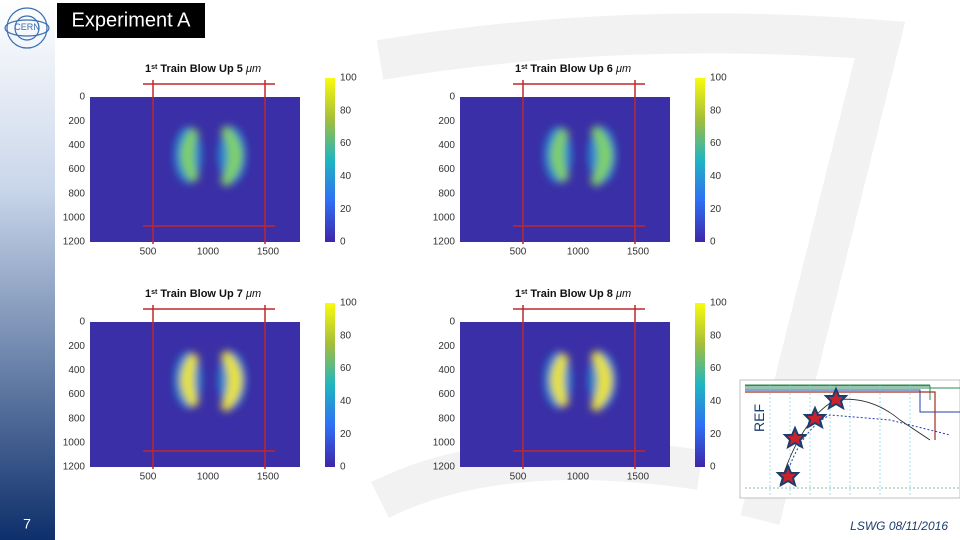  What do you see at coordinates (27, 524) in the screenshot?
I see `page-number: 7` at bounding box center [27, 524].